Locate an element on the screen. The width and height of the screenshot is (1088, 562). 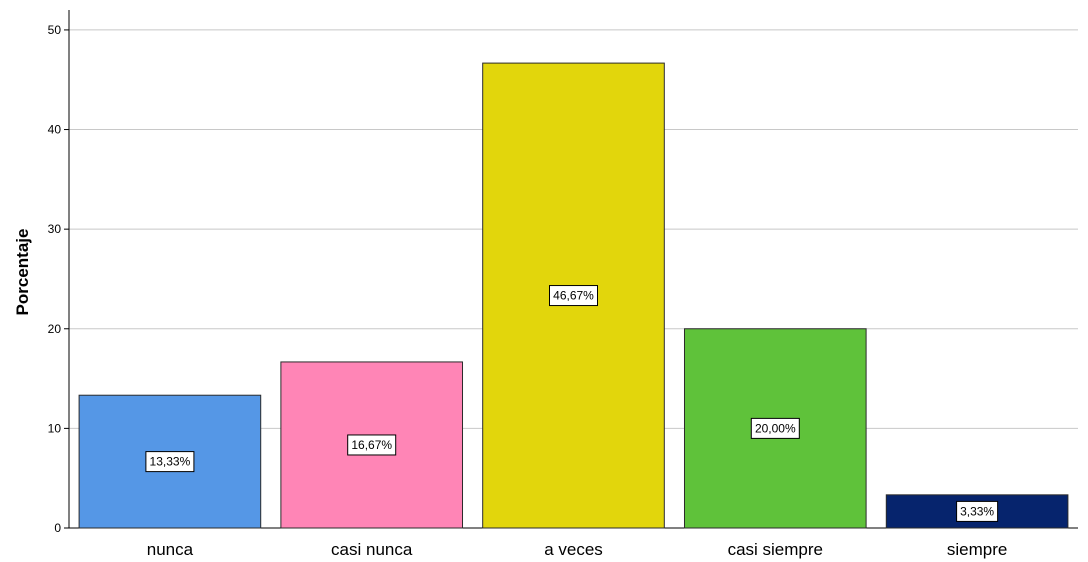
y-tick-label: 30 is located at coordinates (55, 229).